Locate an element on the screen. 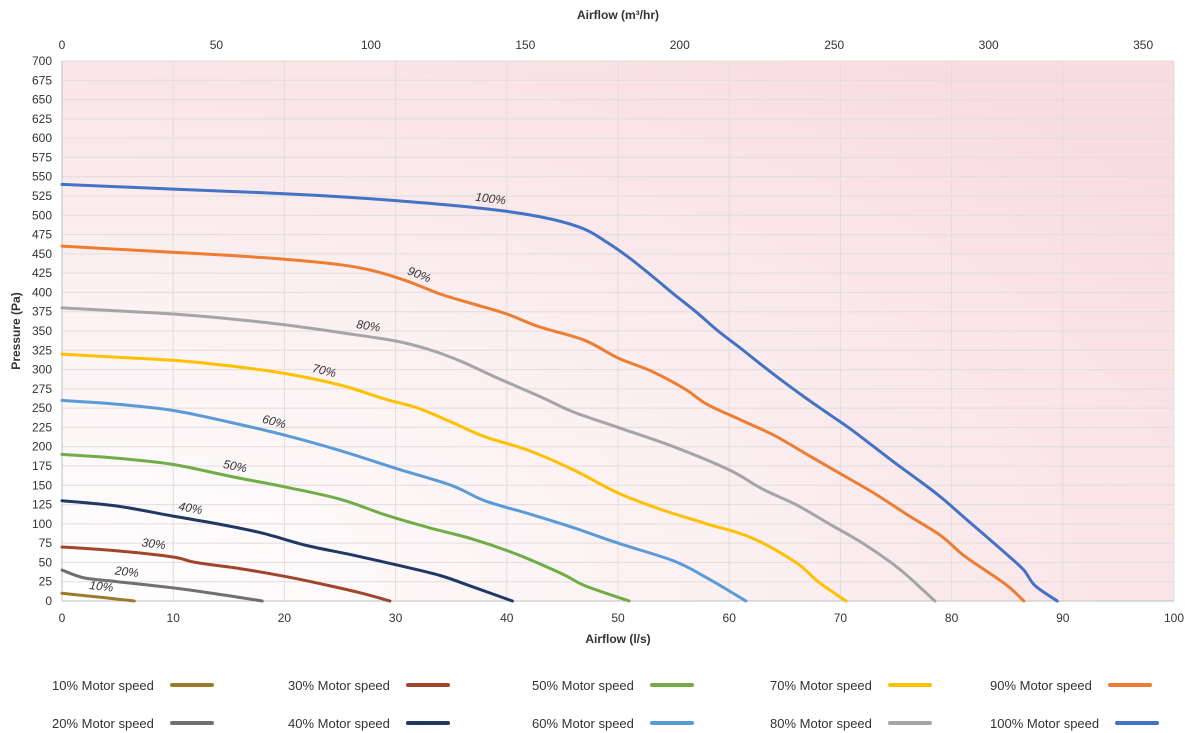  x2-tick-label: 300 is located at coordinates (989, 45).